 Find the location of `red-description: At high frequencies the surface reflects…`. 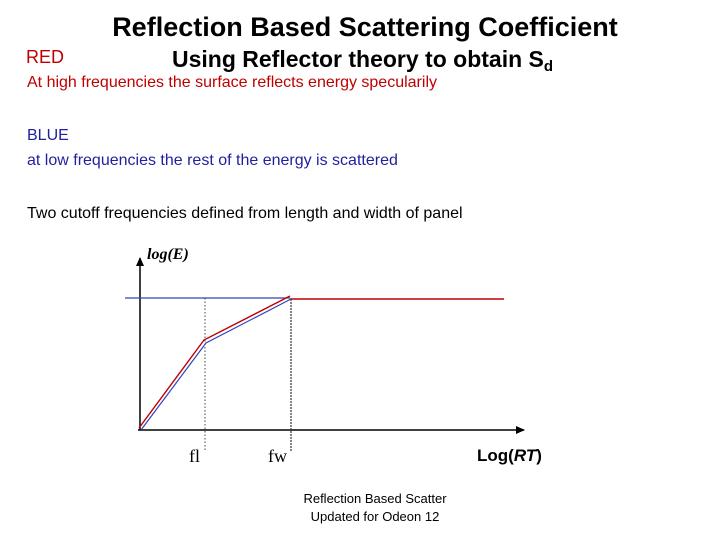

red-description: At high frequencies the surface reflects… is located at coordinates (232, 82).